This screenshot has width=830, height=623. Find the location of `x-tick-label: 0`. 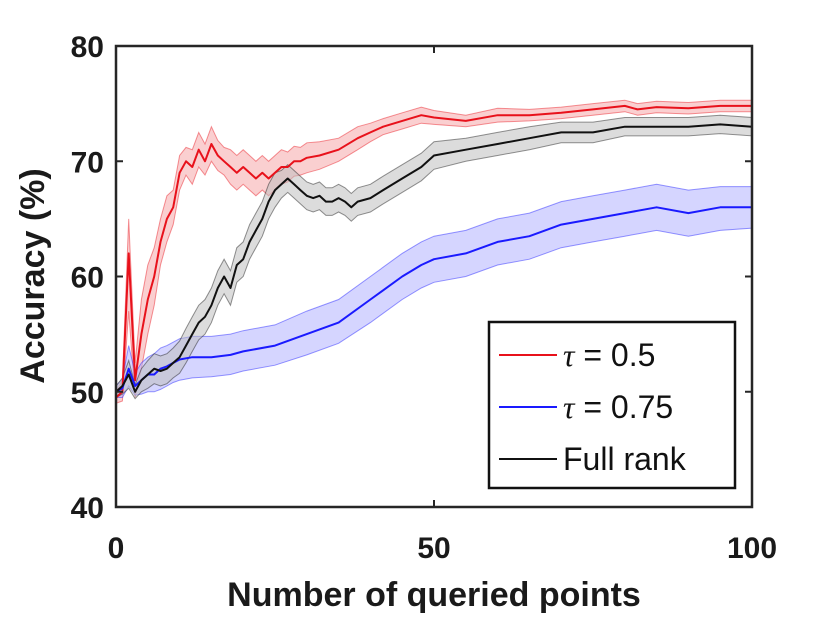

x-tick-label: 0 is located at coordinates (116, 548).